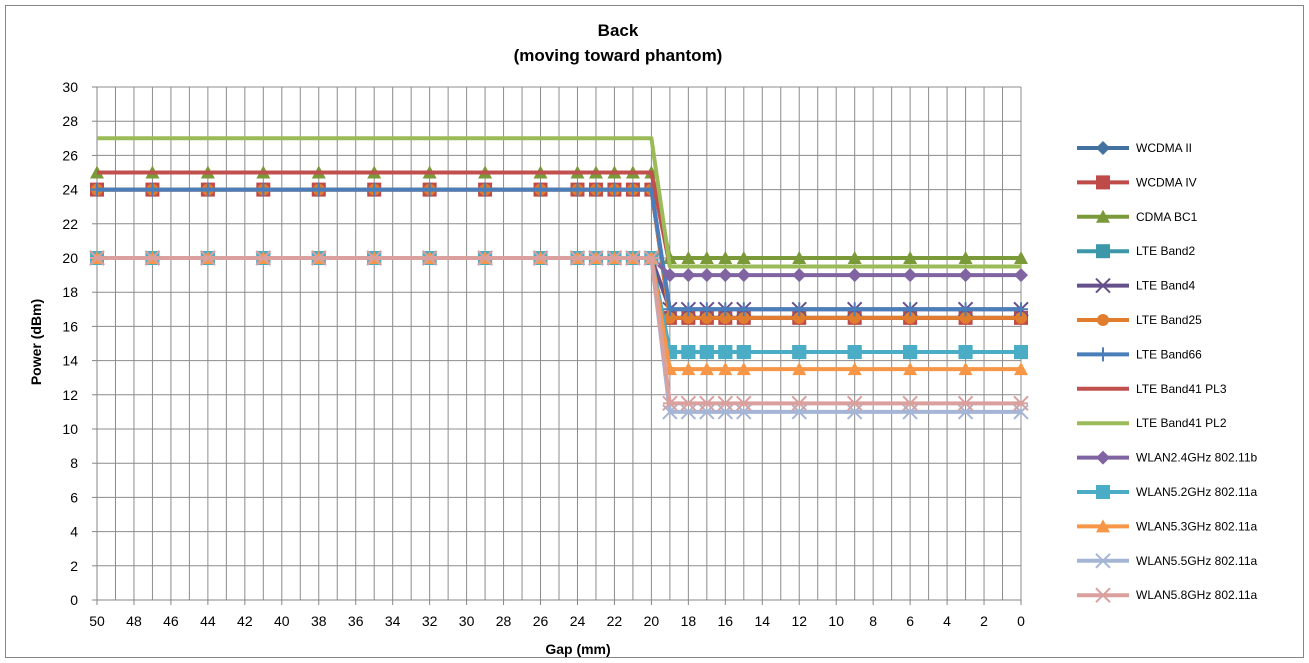 Image resolution: width=1309 pixels, height=663 pixels. What do you see at coordinates (208, 621) in the screenshot?
I see `x-tick-label: 44` at bounding box center [208, 621].